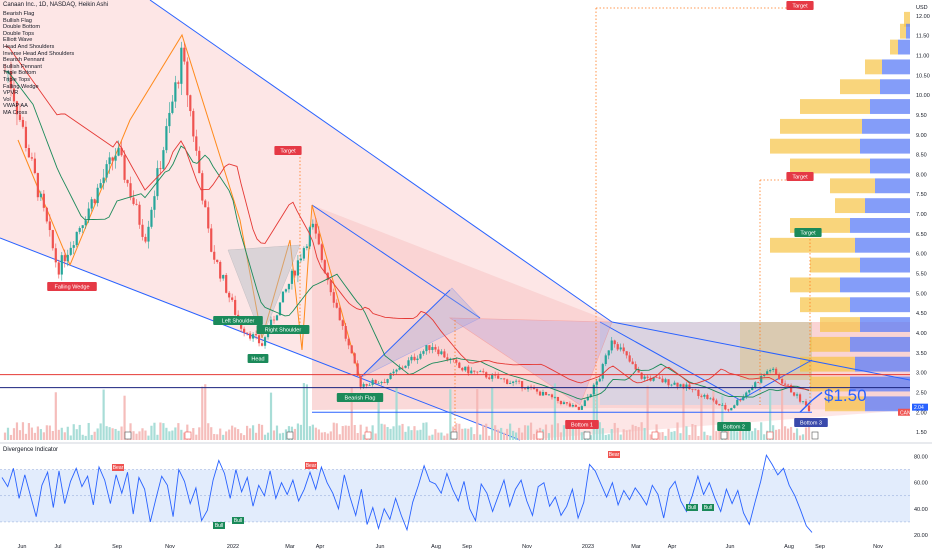 The image size is (932, 550). I want to click on pattern-label-text: Left Shoulder, so click(238, 322).